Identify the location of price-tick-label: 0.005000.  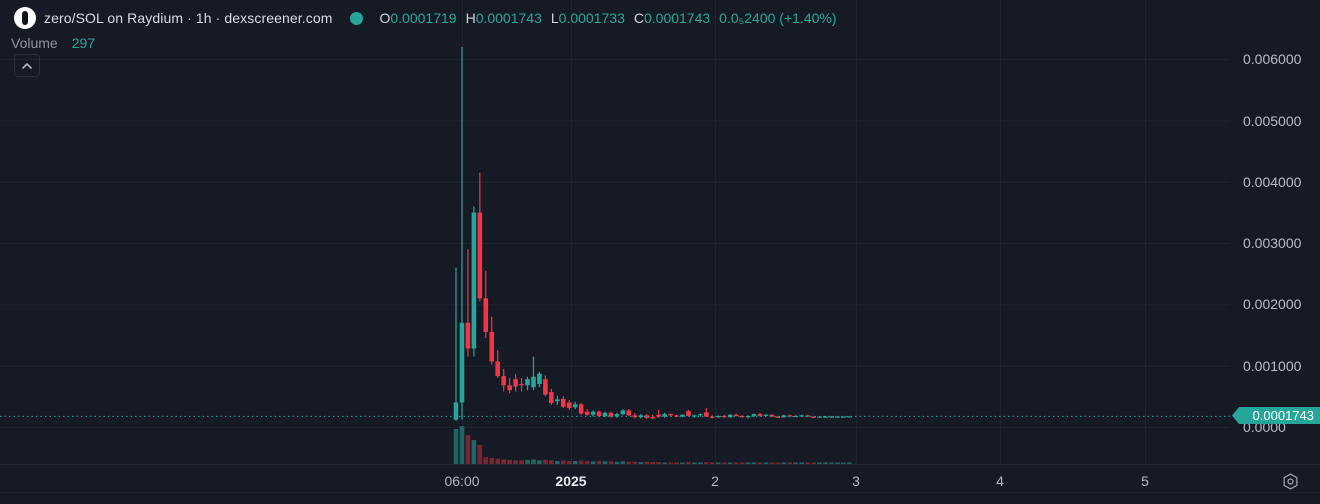
(1272, 120).